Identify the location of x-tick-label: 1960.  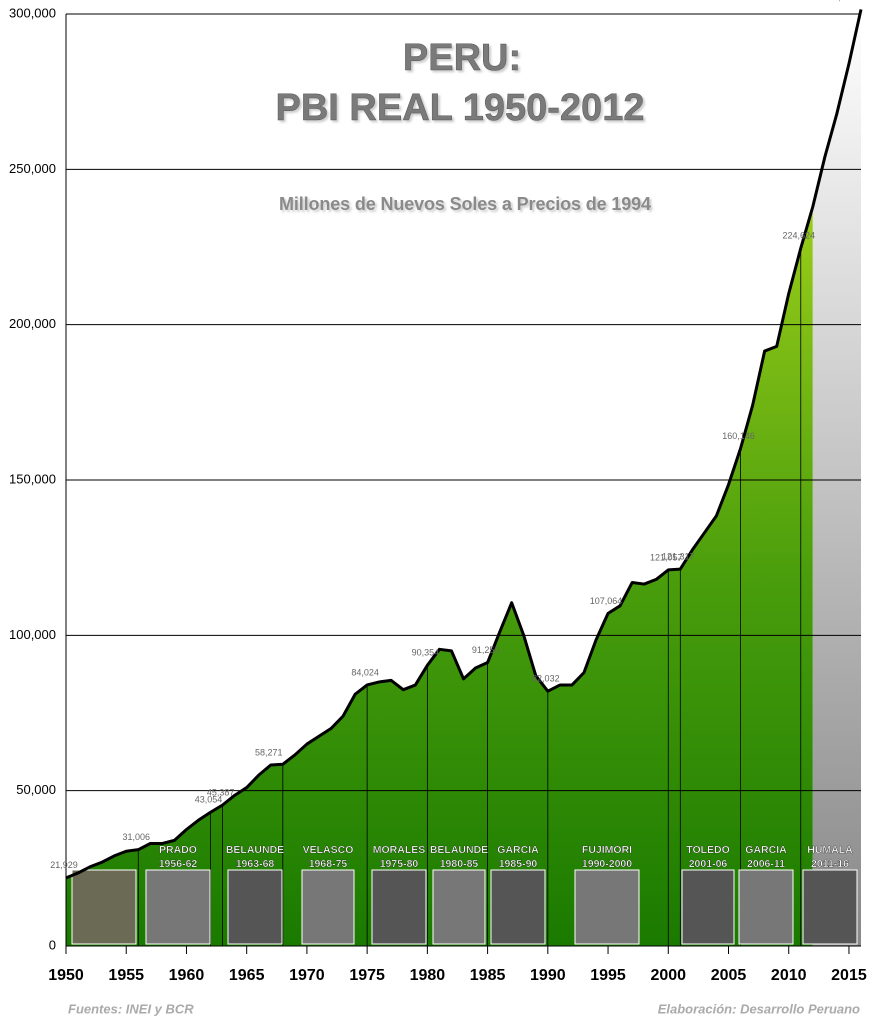
(187, 975).